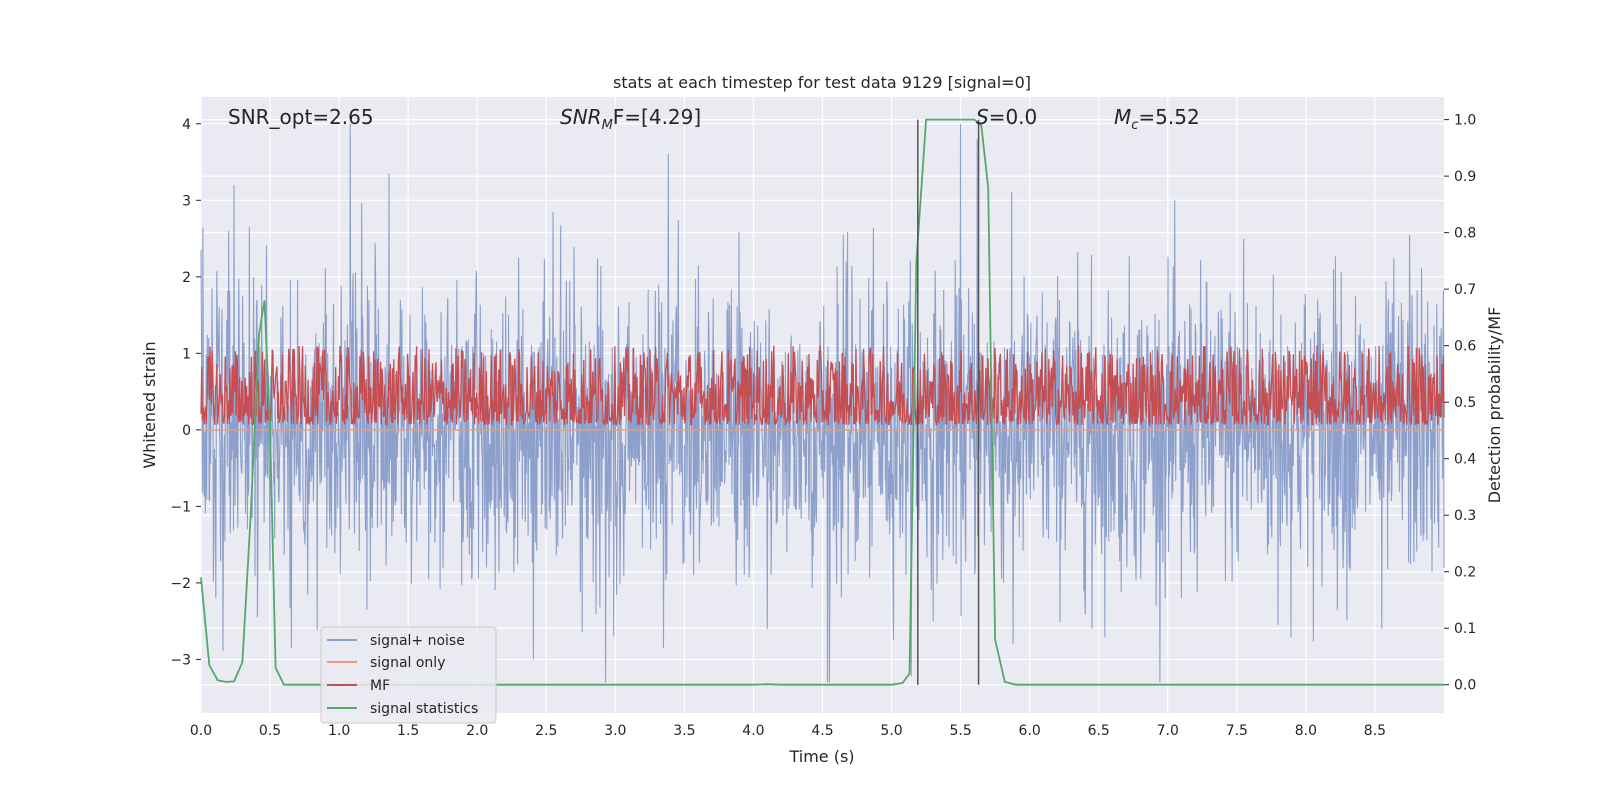 Image resolution: width=1600 pixels, height=800 pixels. I want to click on x-tick-label: 8.0, so click(1306, 731).